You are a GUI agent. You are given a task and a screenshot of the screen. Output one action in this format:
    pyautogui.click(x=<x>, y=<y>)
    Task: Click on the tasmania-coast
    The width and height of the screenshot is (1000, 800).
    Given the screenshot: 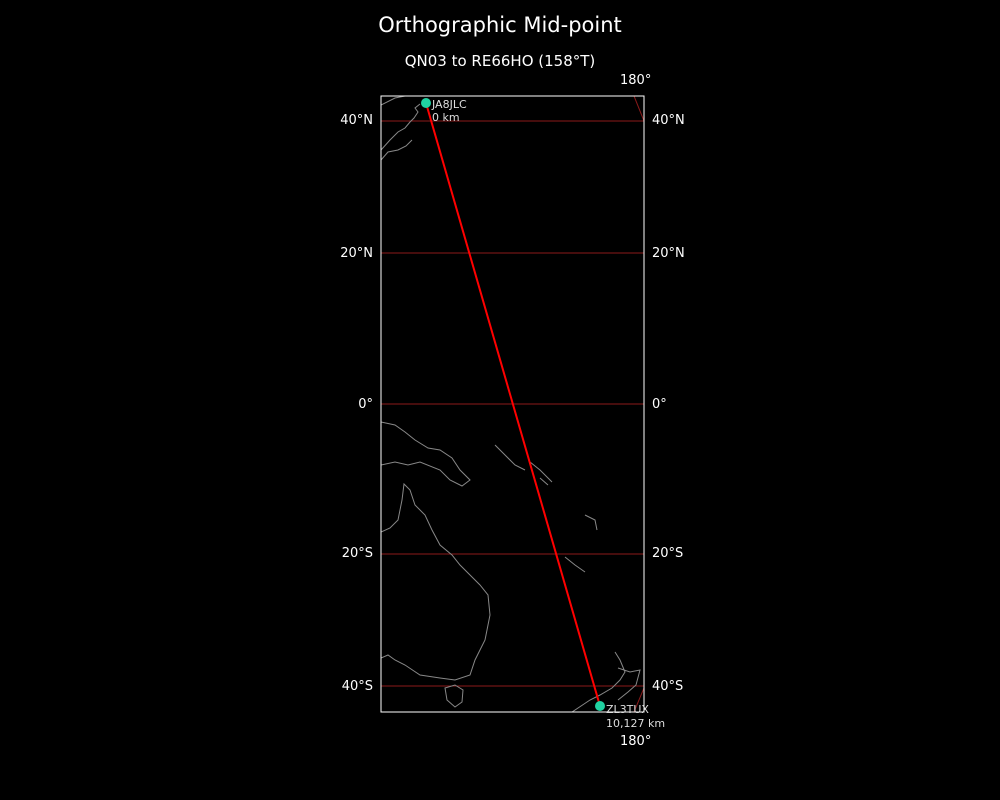 What is the action you would take?
    pyautogui.click(x=454, y=696)
    